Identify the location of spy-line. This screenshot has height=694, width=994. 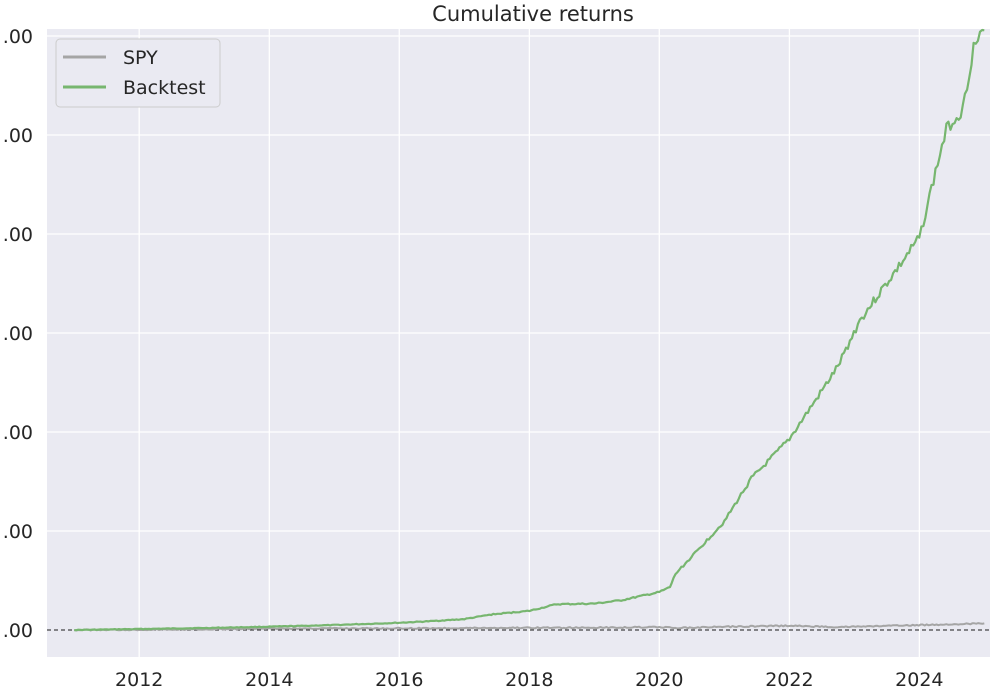
(529, 627).